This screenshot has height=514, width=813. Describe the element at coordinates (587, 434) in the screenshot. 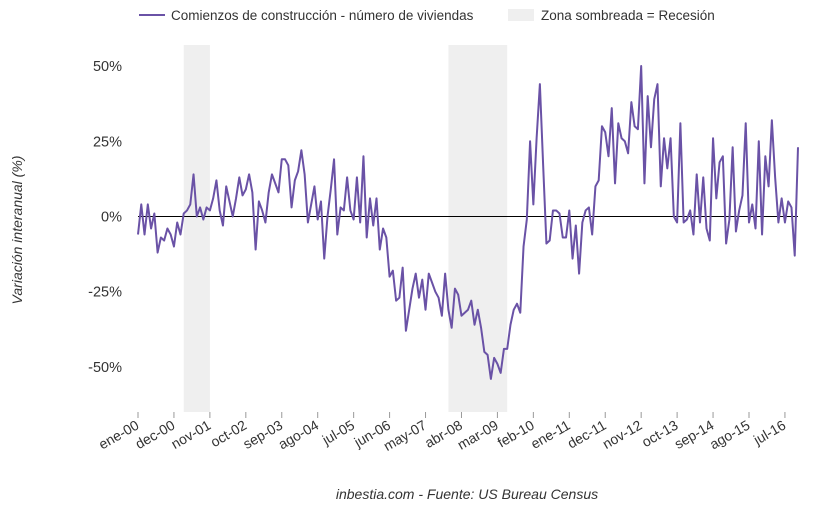

I see `x-tick-label: dec-11` at that location.